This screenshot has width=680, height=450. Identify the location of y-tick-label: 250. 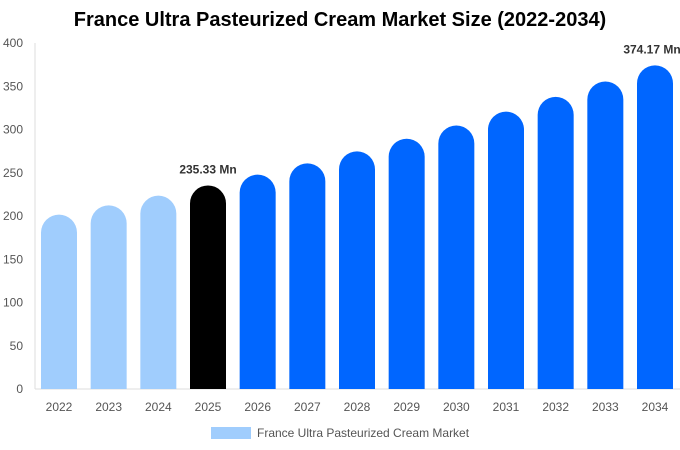
(13, 173).